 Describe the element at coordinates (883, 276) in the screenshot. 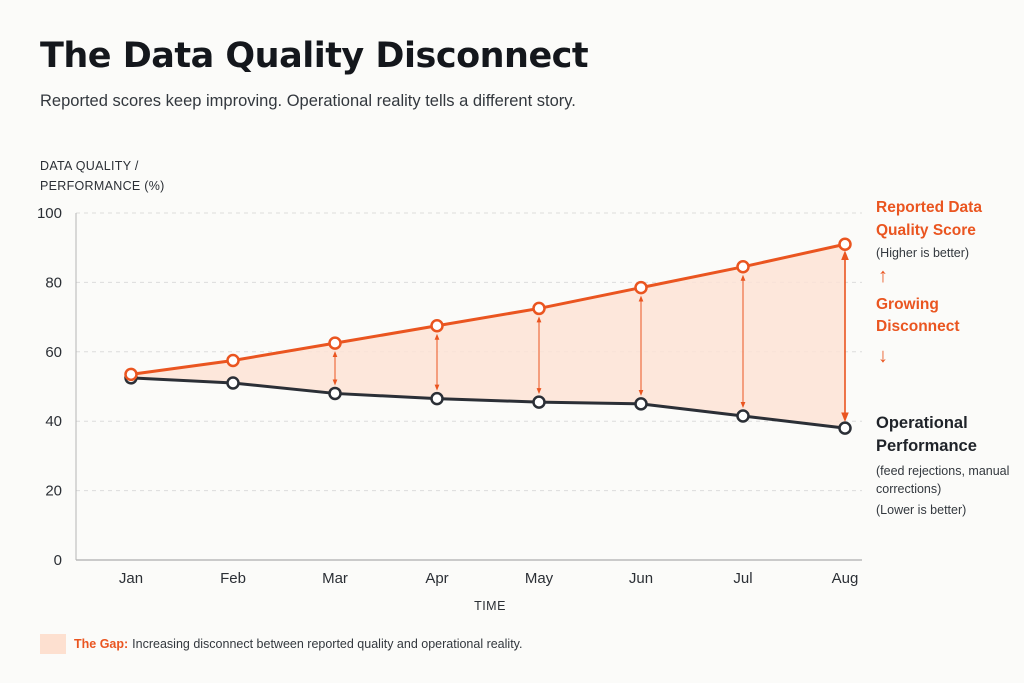

I see `arrow-up-icon: ↑` at that location.